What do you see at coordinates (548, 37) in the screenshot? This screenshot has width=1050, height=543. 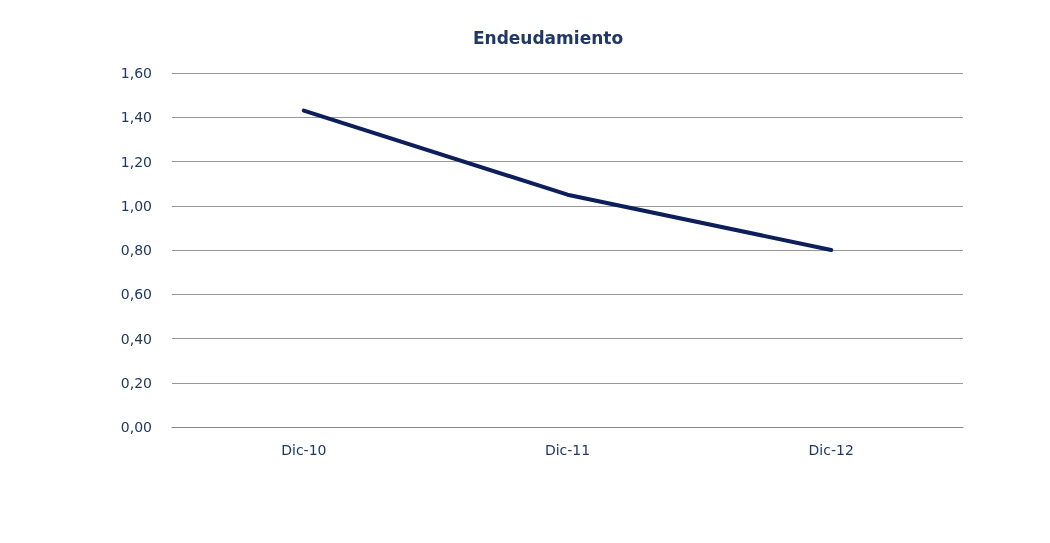 I see `chart-title: Endeudamiento` at bounding box center [548, 37].